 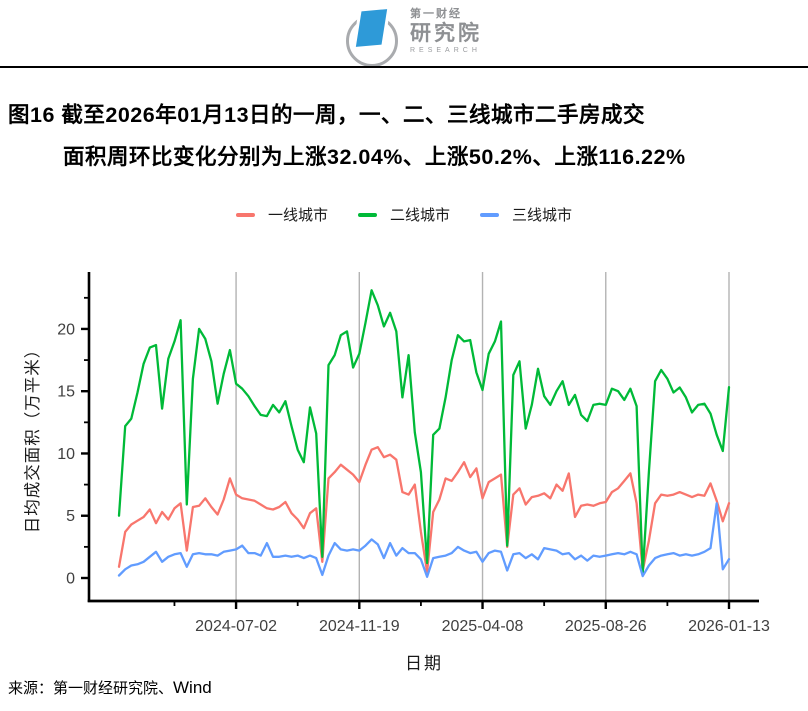 What do you see at coordinates (445, 50) in the screenshot?
I see `logo-brand-en: RESEARCH` at bounding box center [445, 50].